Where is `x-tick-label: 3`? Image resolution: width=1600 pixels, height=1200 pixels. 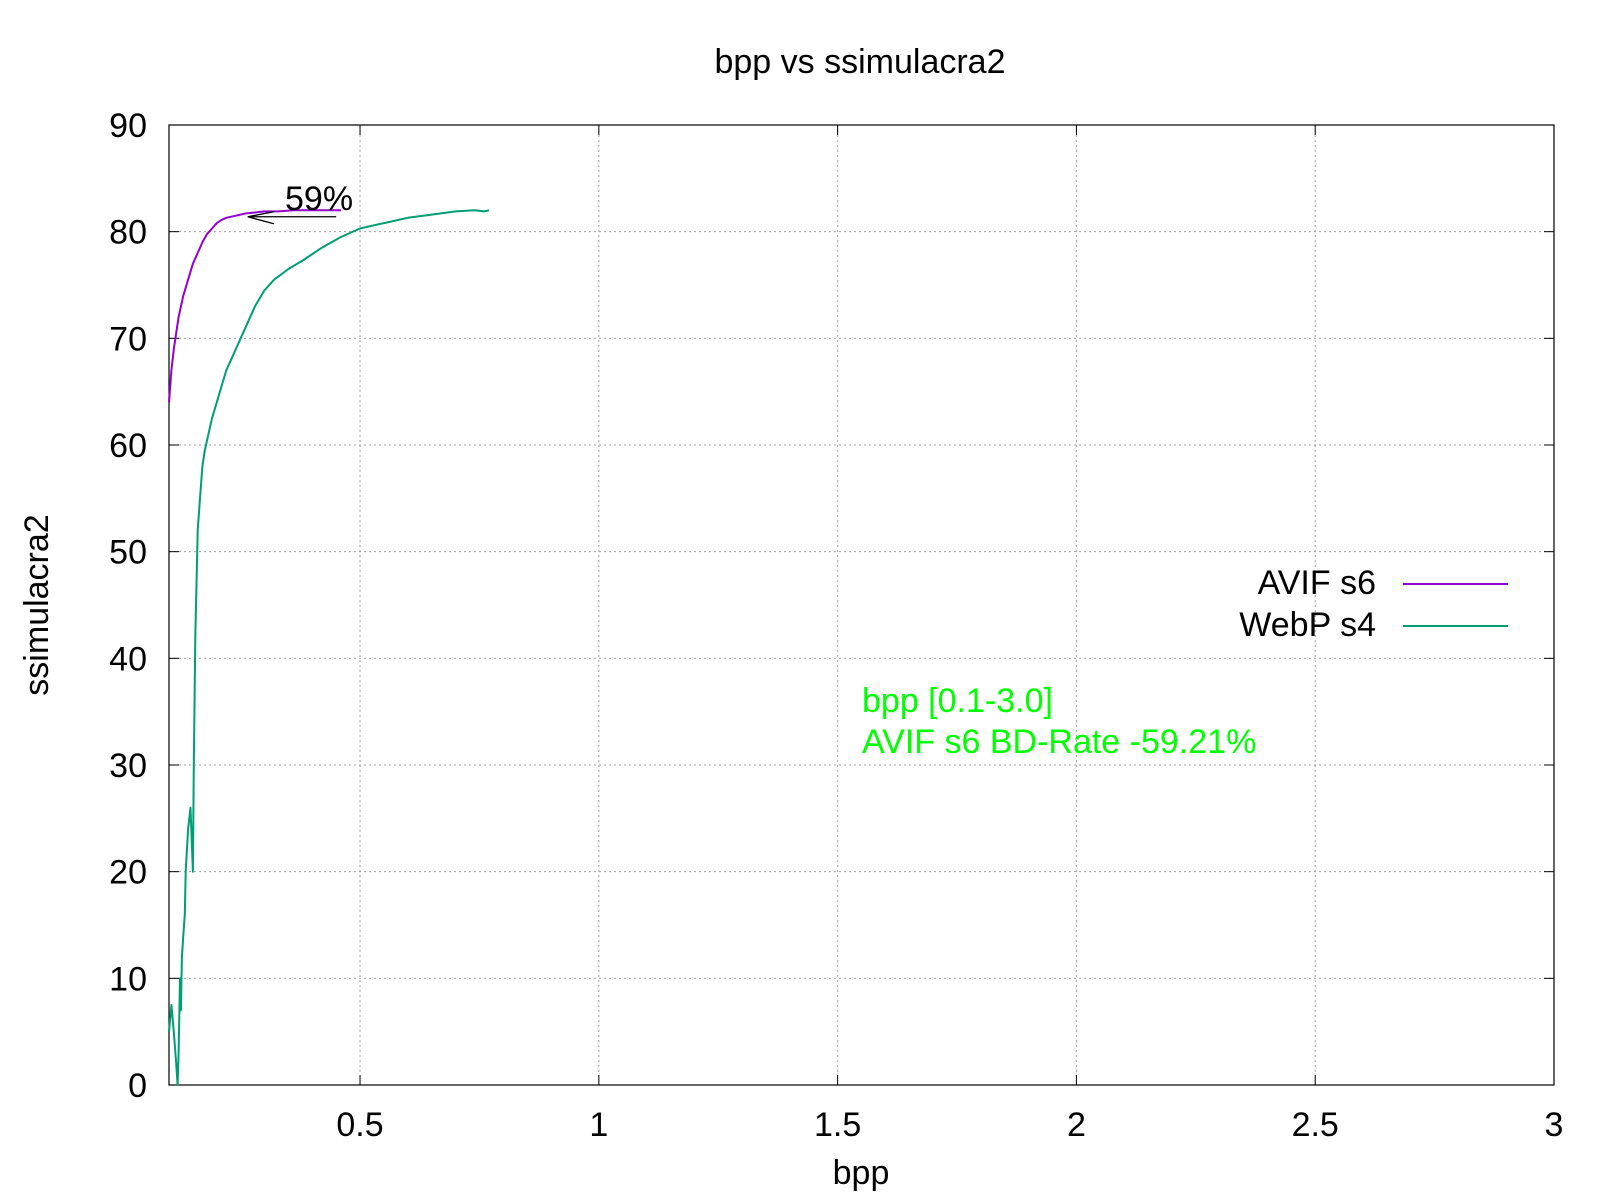 x-tick-label: 3 is located at coordinates (1554, 1125).